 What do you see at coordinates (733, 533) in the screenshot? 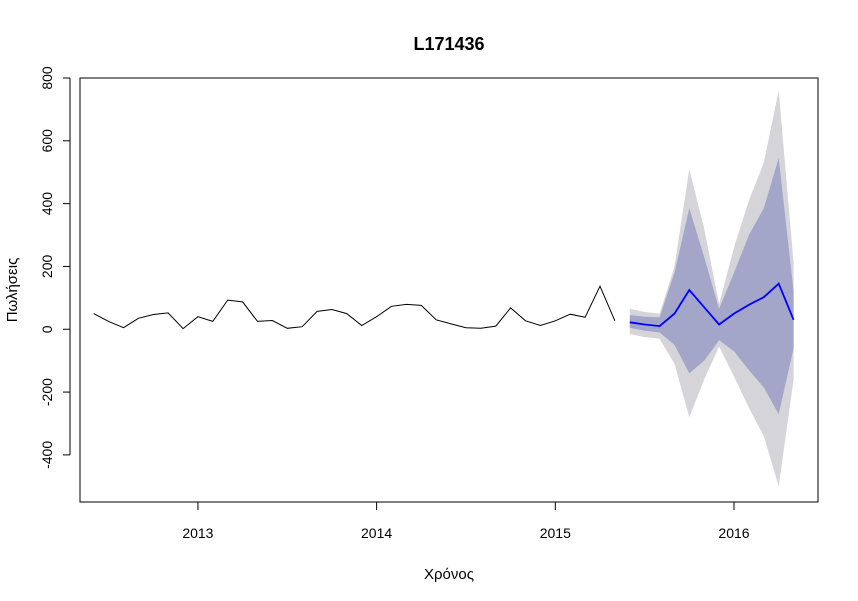
I see `x-tick-label: 2016` at bounding box center [733, 533].